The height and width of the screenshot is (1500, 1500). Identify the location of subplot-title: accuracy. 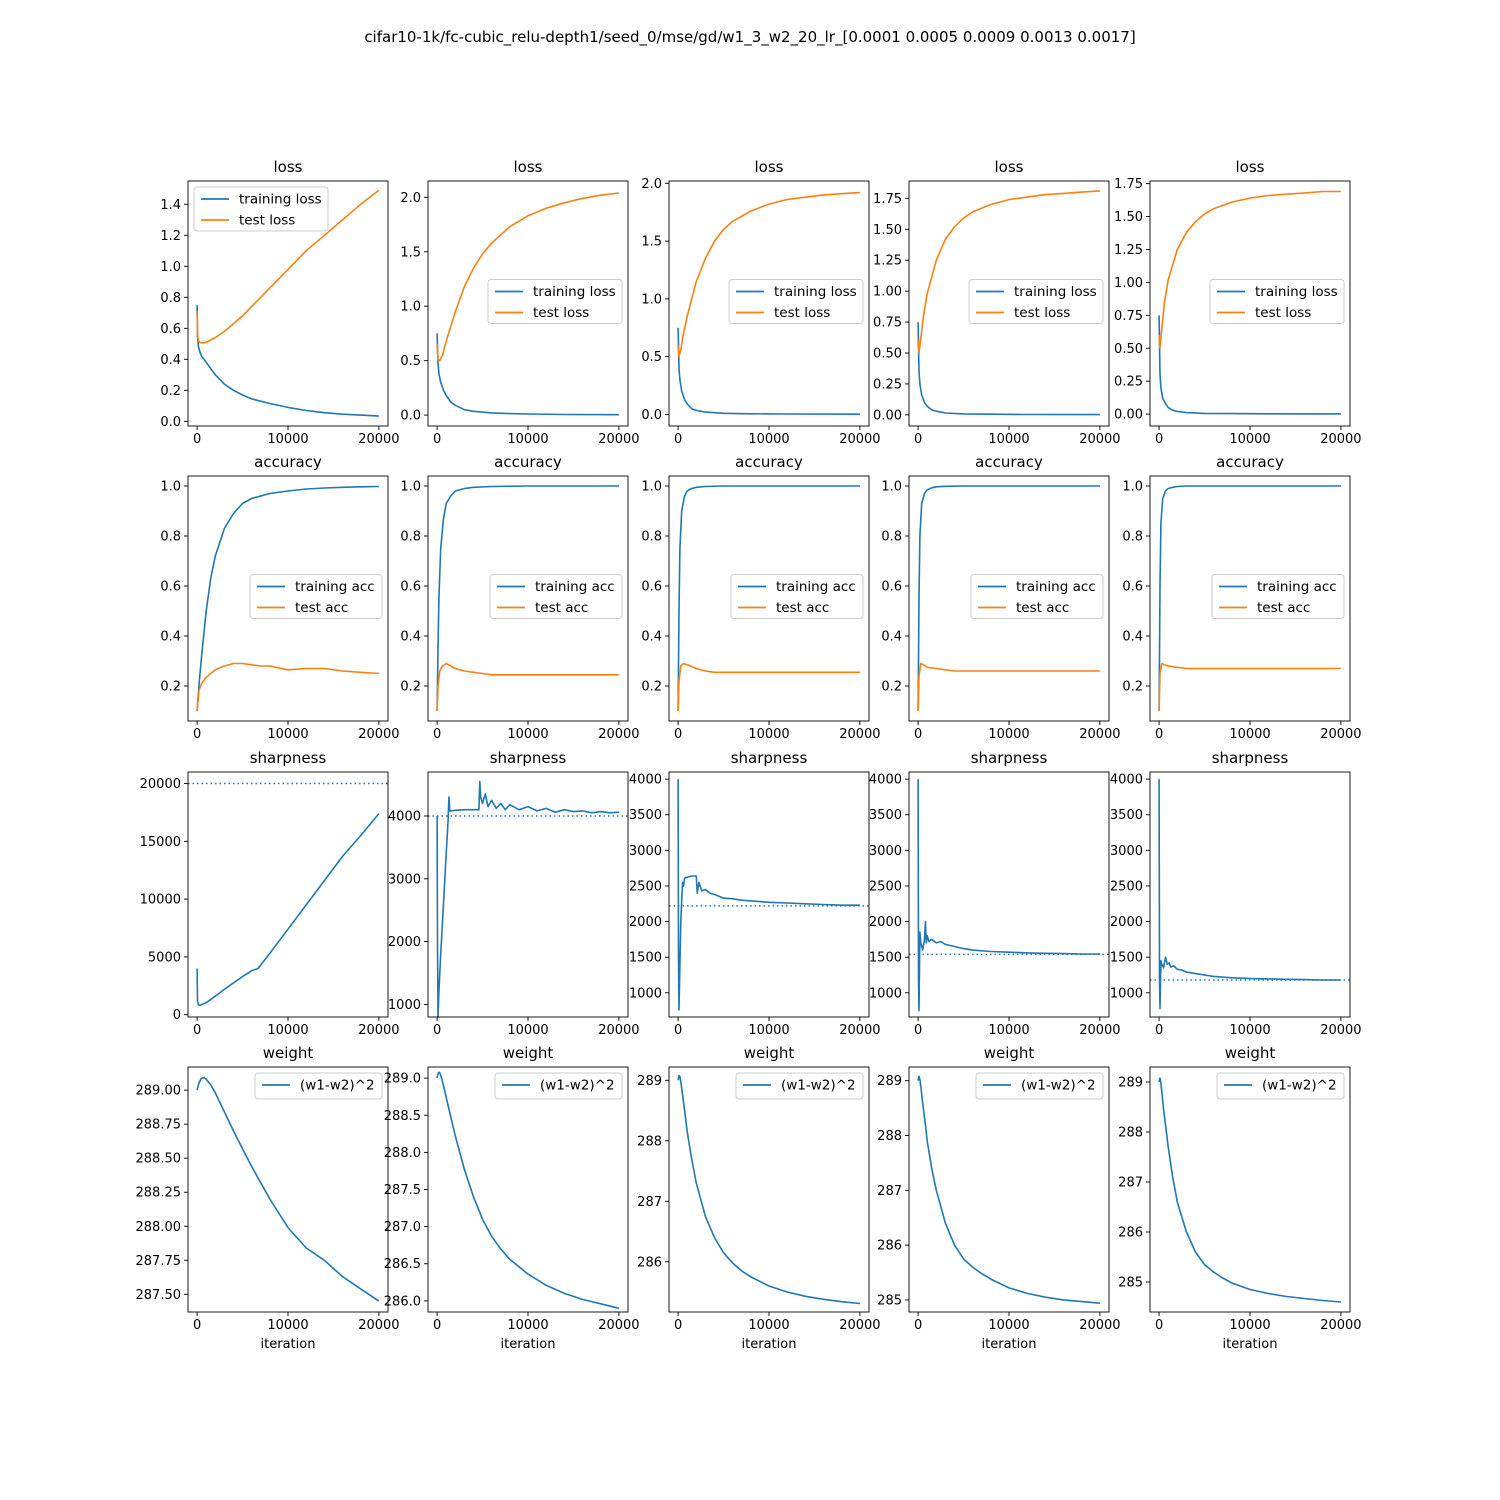
(1009, 462).